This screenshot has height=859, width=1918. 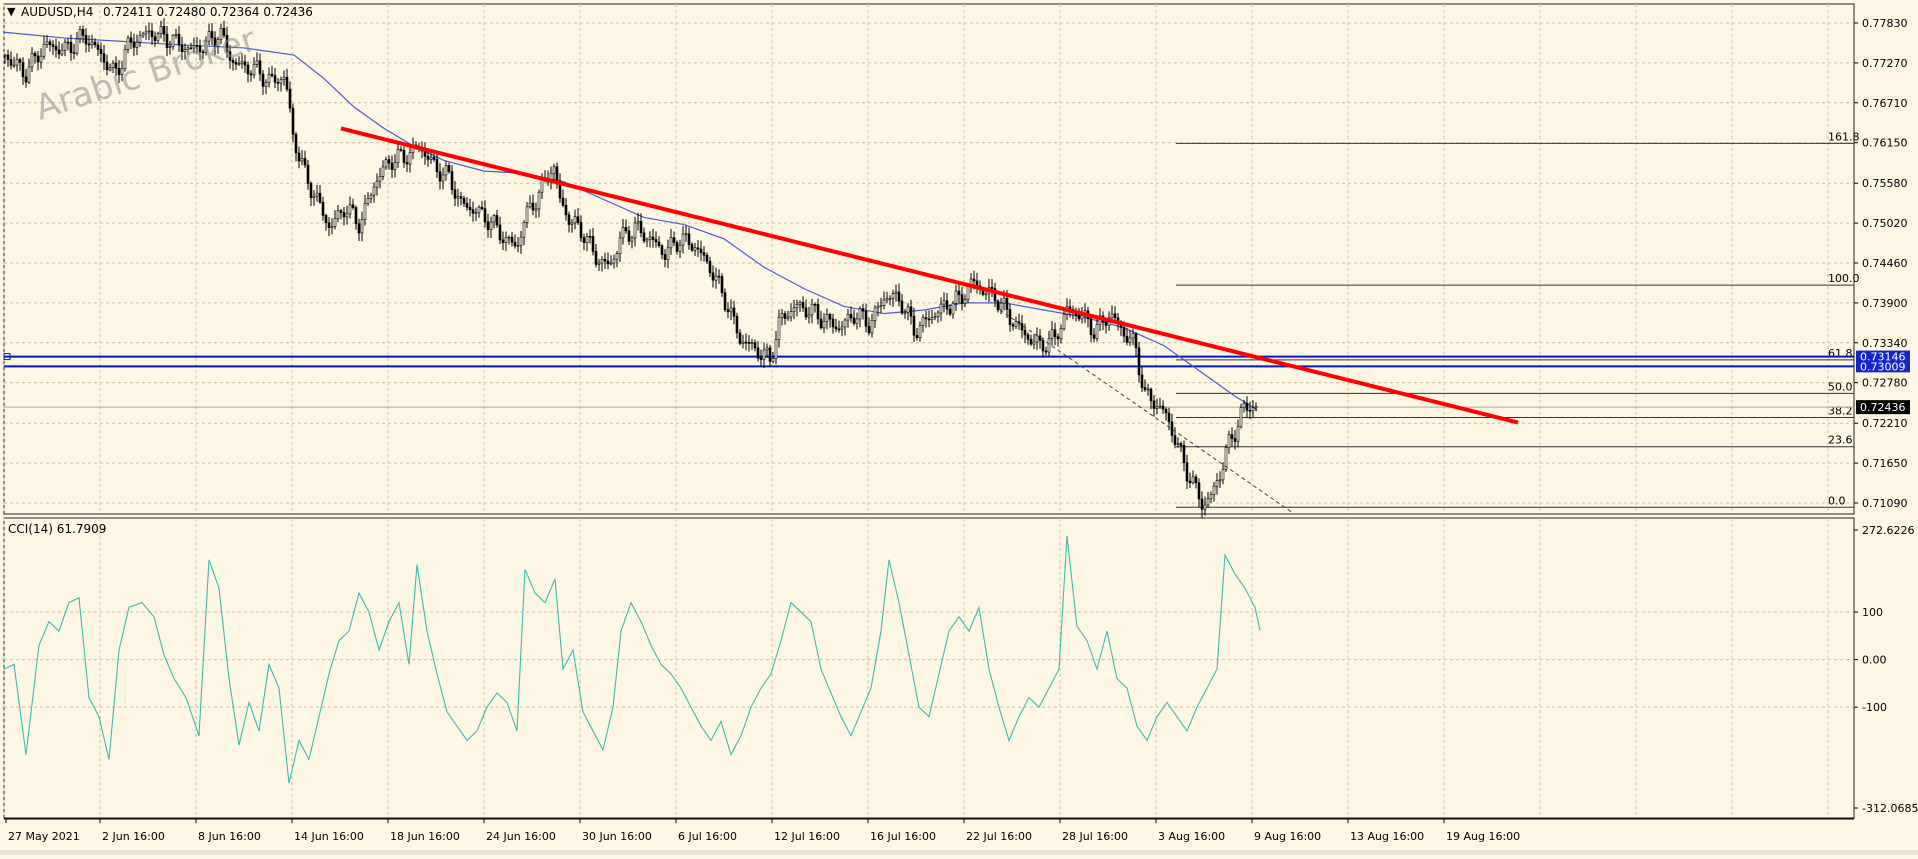 I want to click on time-tick-label: 6 Jul 16:00, so click(x=707, y=836).